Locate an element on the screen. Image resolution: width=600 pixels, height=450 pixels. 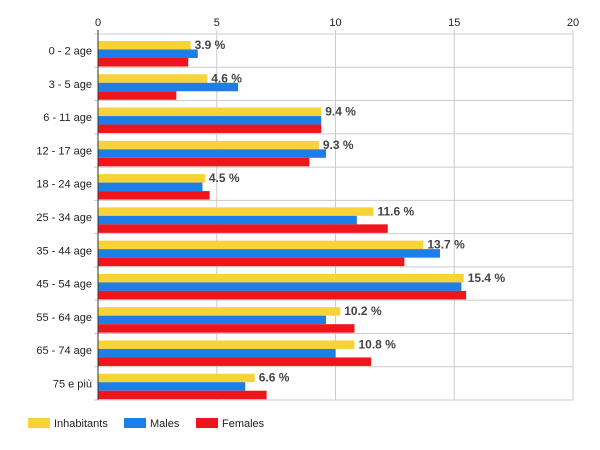
category-label: 12 - 17 age is located at coordinates (64, 151).